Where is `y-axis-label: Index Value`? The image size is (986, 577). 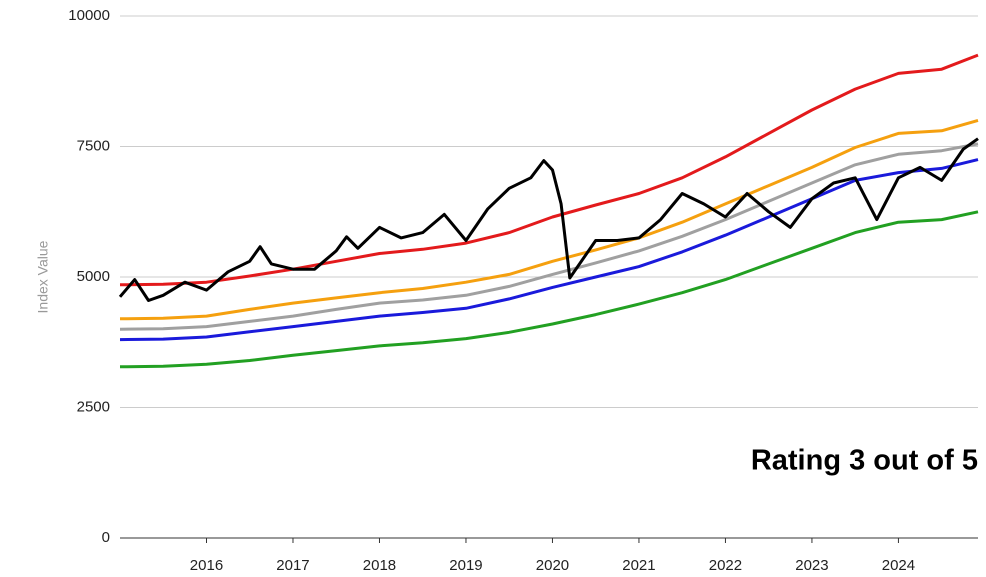
y-axis-label: Index Value is located at coordinates (43, 276).